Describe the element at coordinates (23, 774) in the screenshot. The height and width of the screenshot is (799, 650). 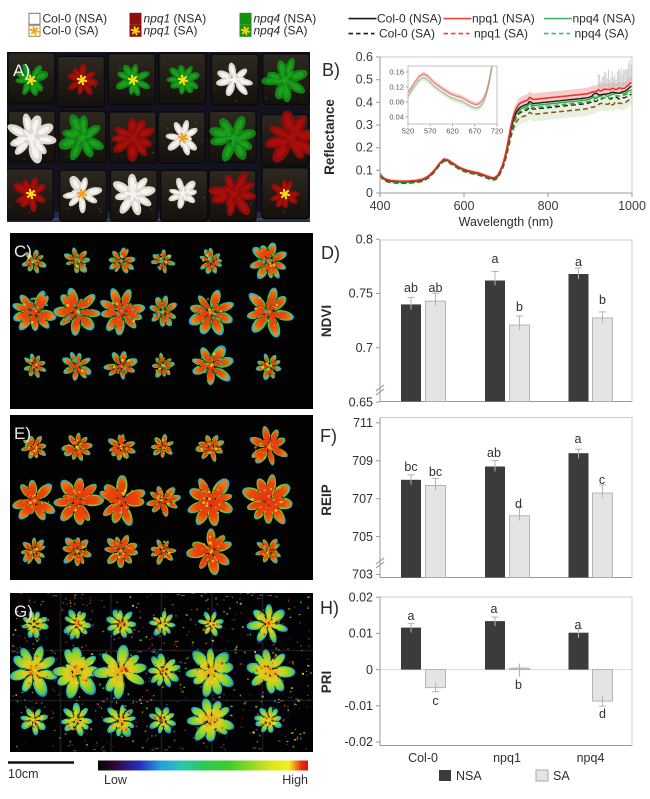
I see `svg-text: 10cm` at that location.